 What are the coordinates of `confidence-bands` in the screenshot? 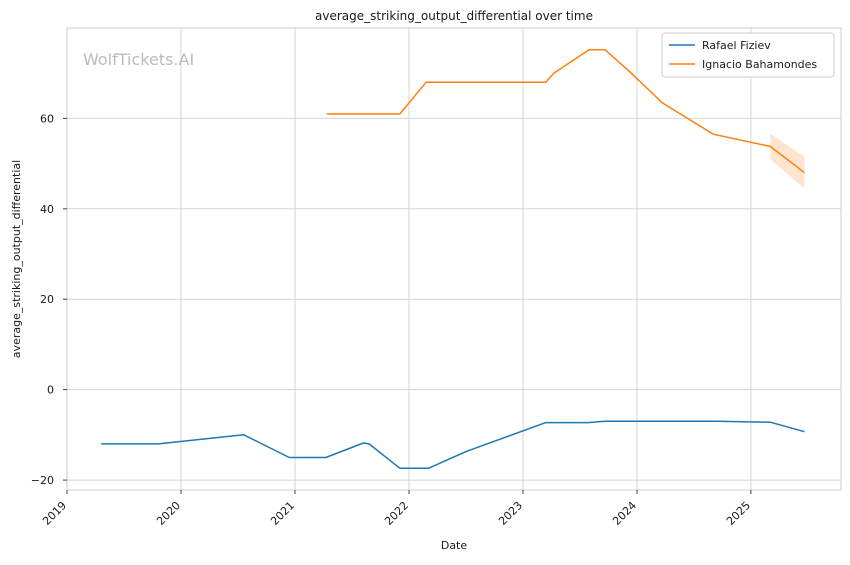 It's located at (787, 161).